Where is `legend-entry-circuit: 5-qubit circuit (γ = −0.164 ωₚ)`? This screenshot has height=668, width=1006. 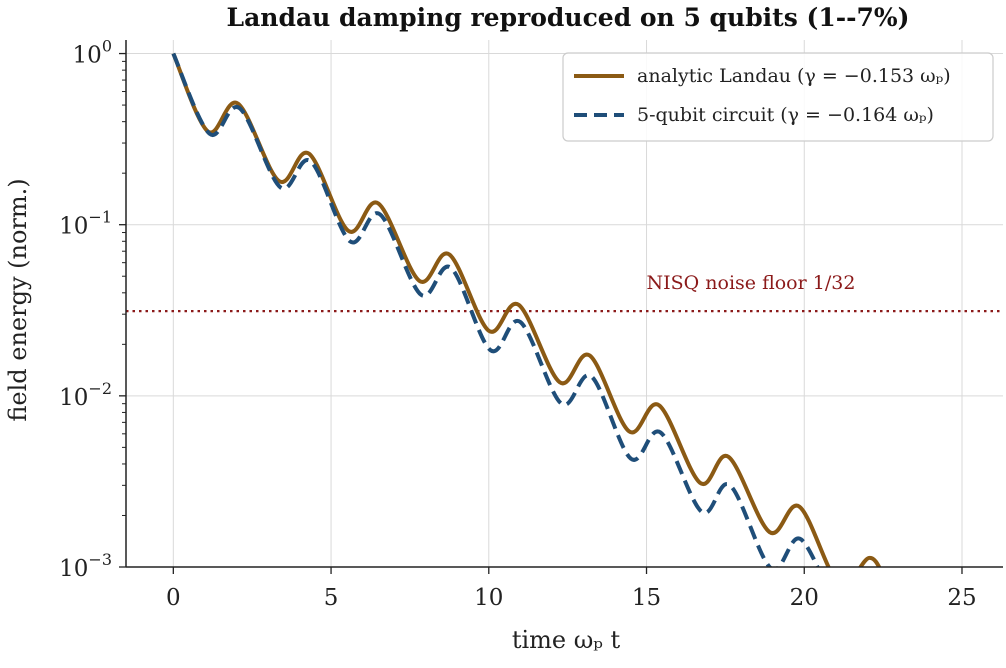 legend-entry-circuit: 5-qubit circuit (γ = −0.164 ωₚ) is located at coordinates (785, 115).